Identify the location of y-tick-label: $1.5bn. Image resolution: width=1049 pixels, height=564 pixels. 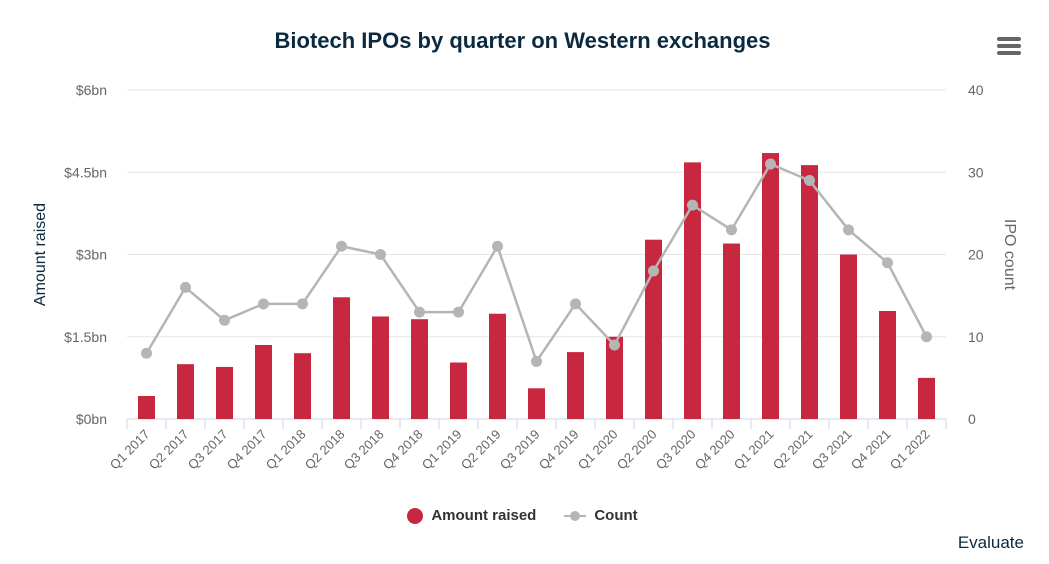
(85, 337).